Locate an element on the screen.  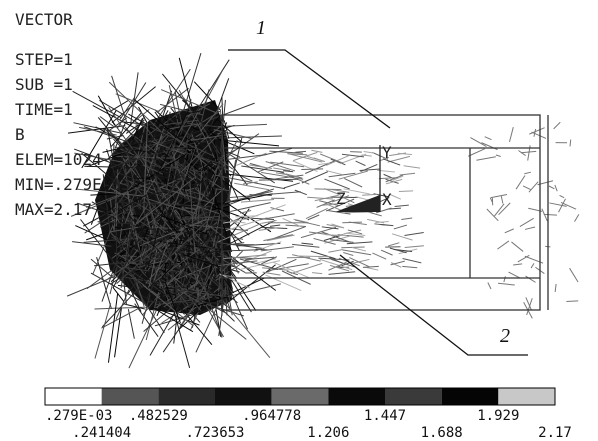
legend-label: .241404 is located at coordinates (101, 433).